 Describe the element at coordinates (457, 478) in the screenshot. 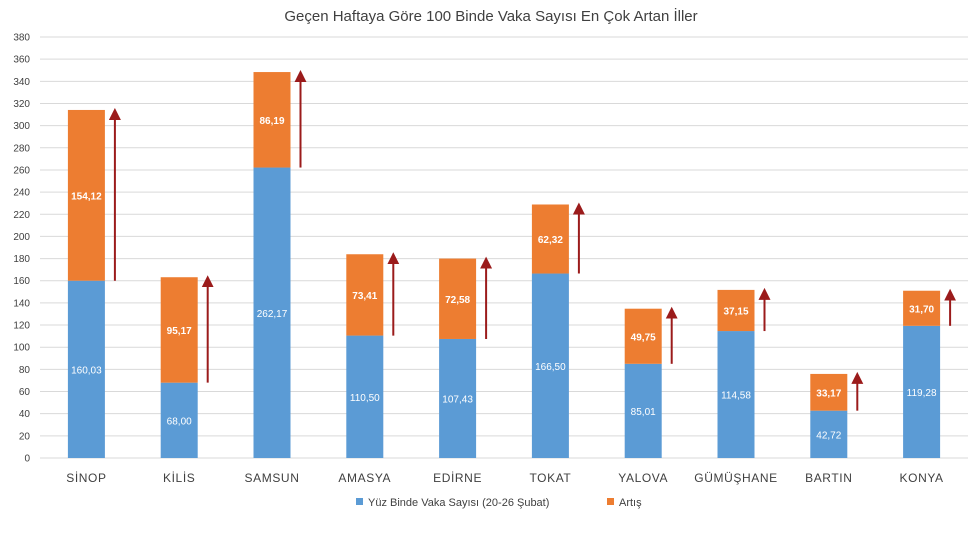

I see `x-tick-label: EDİRNE` at that location.